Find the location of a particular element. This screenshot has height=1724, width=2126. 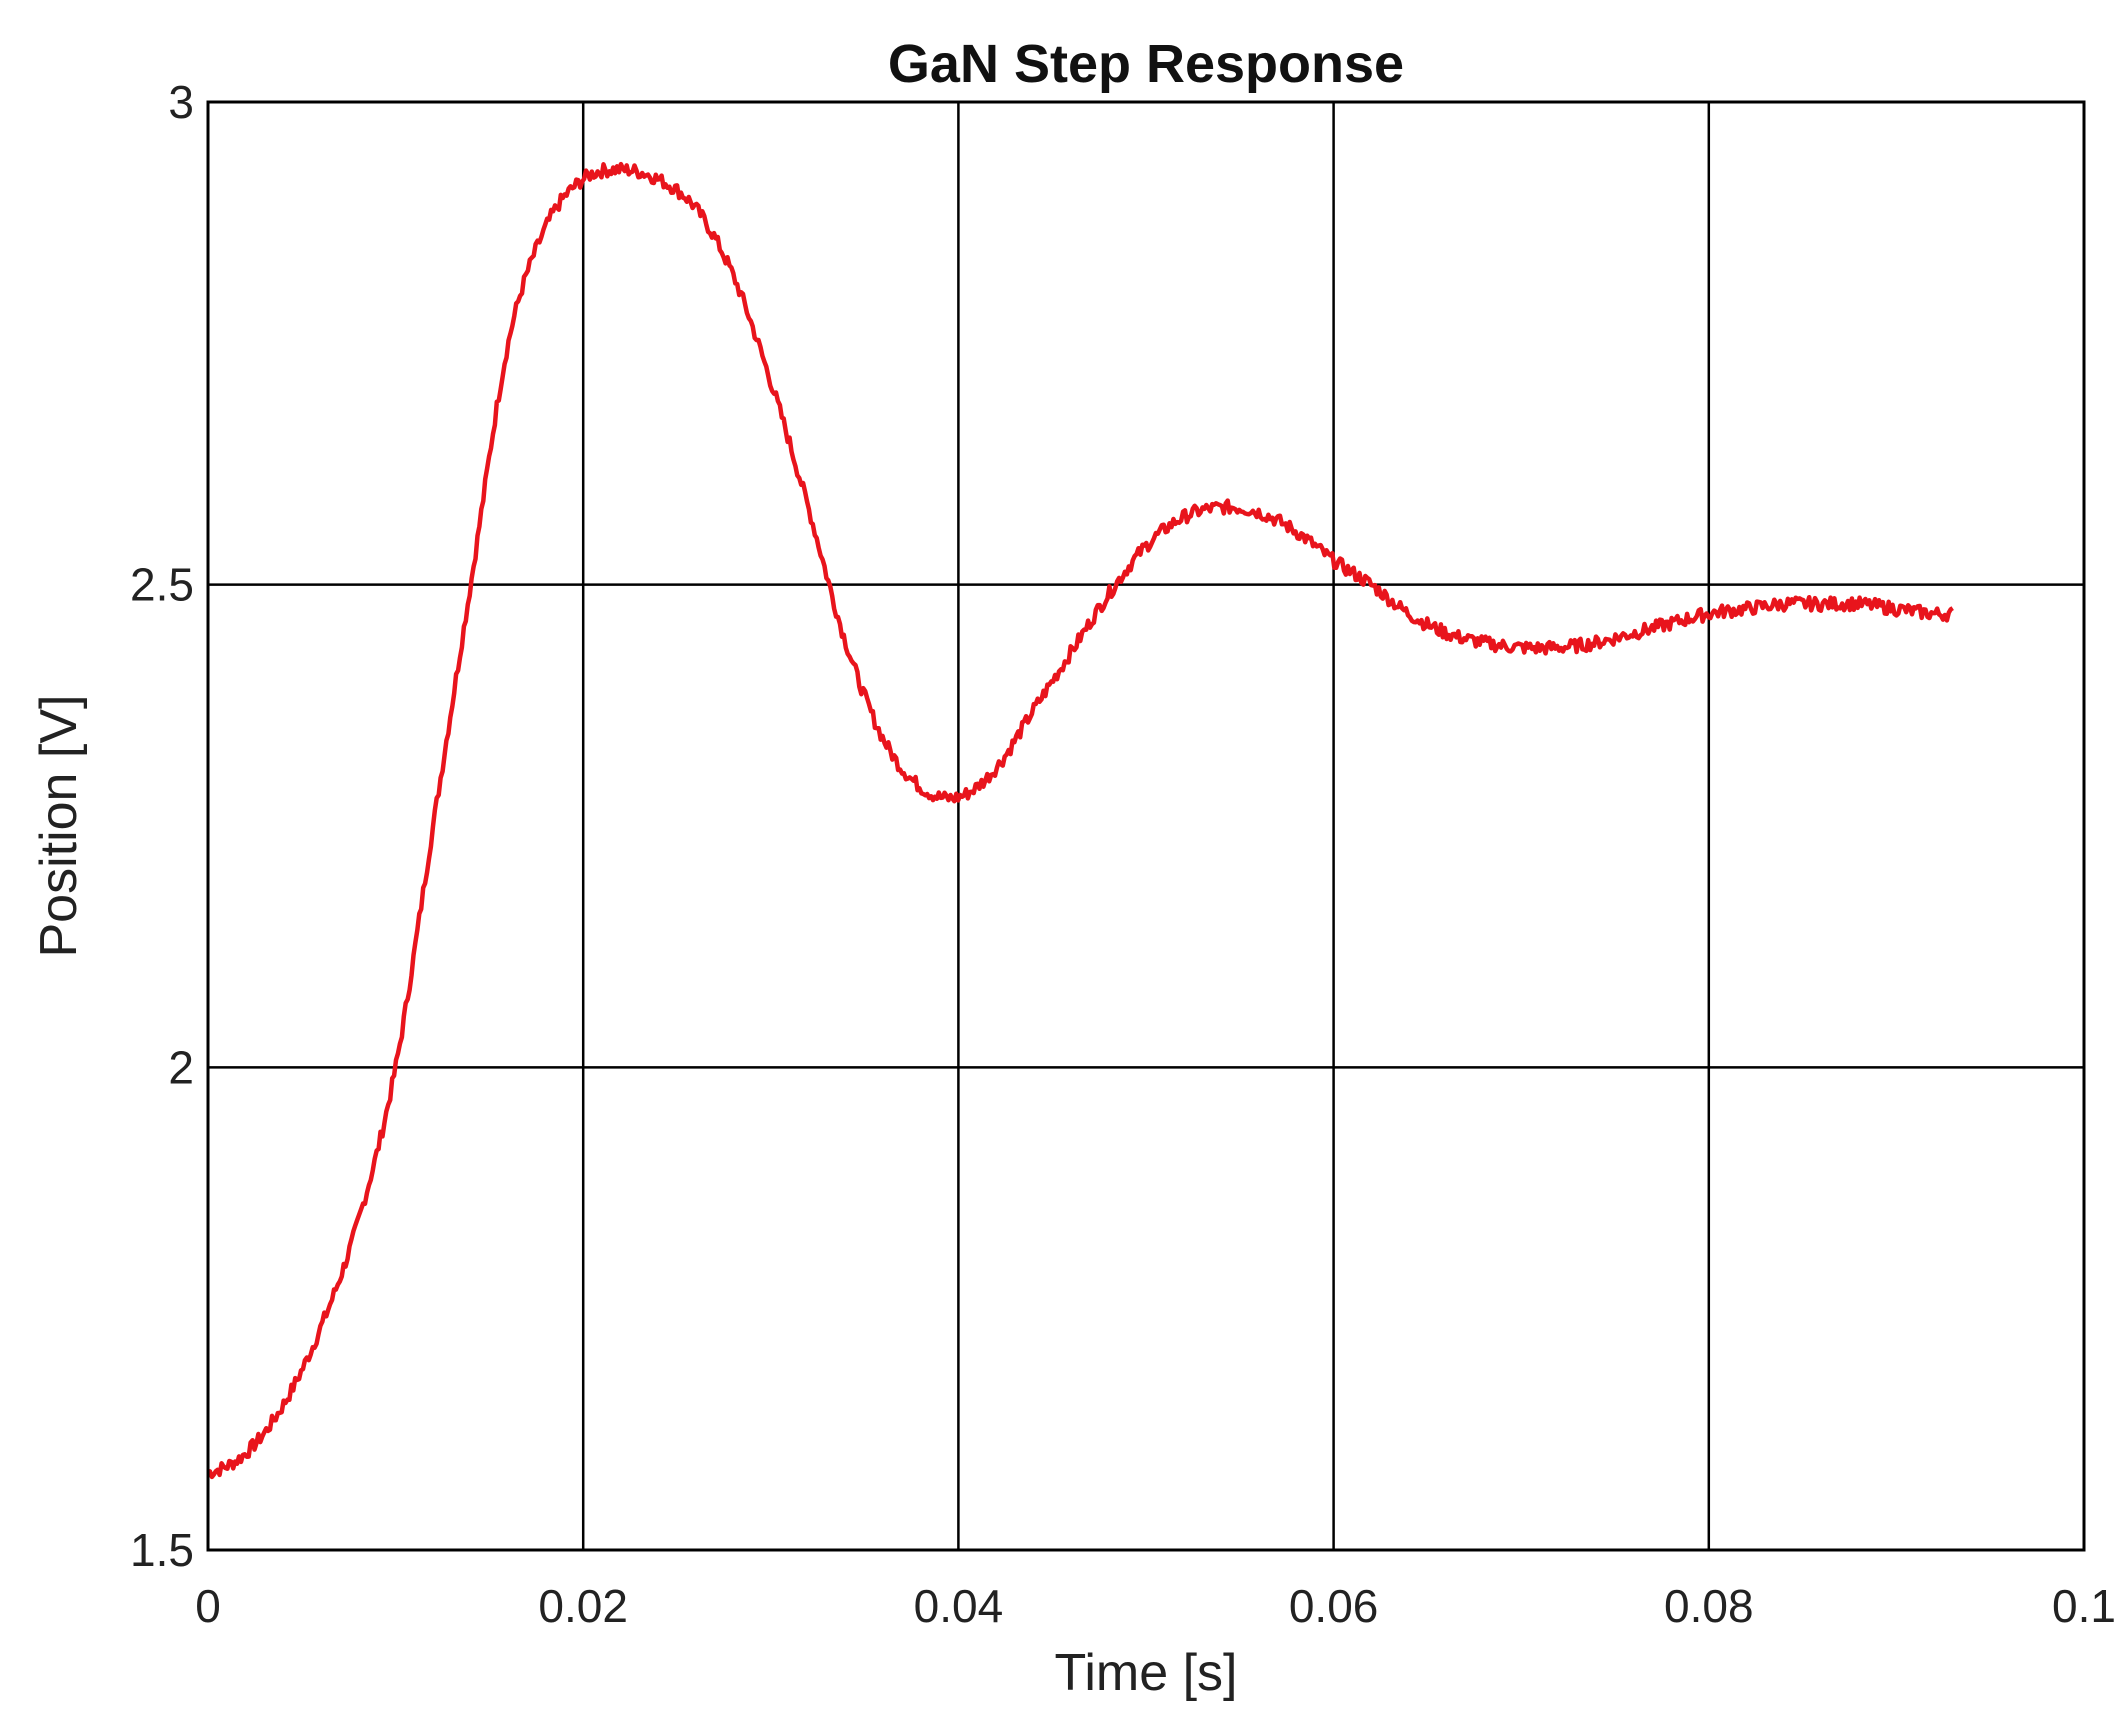

x-tick-label: 0 is located at coordinates (208, 1606).